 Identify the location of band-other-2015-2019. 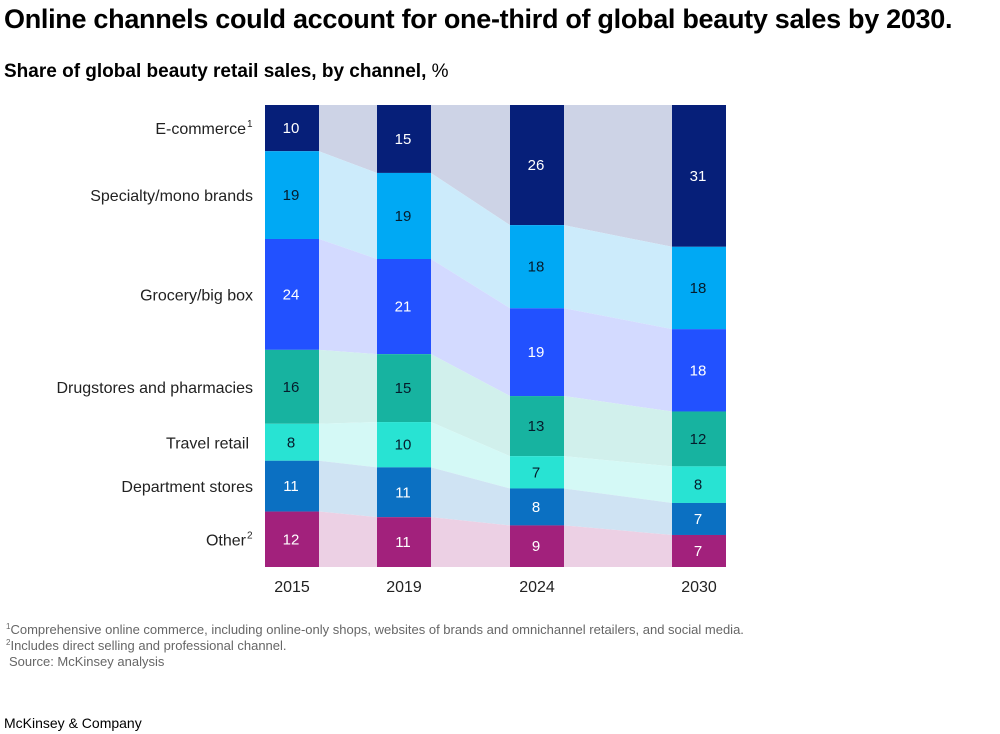
(348, 539).